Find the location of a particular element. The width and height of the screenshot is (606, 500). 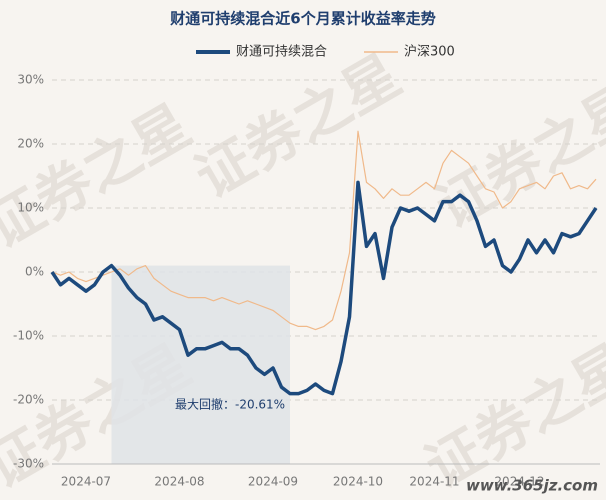

y-tick-label: 20% is located at coordinates (30, 144).